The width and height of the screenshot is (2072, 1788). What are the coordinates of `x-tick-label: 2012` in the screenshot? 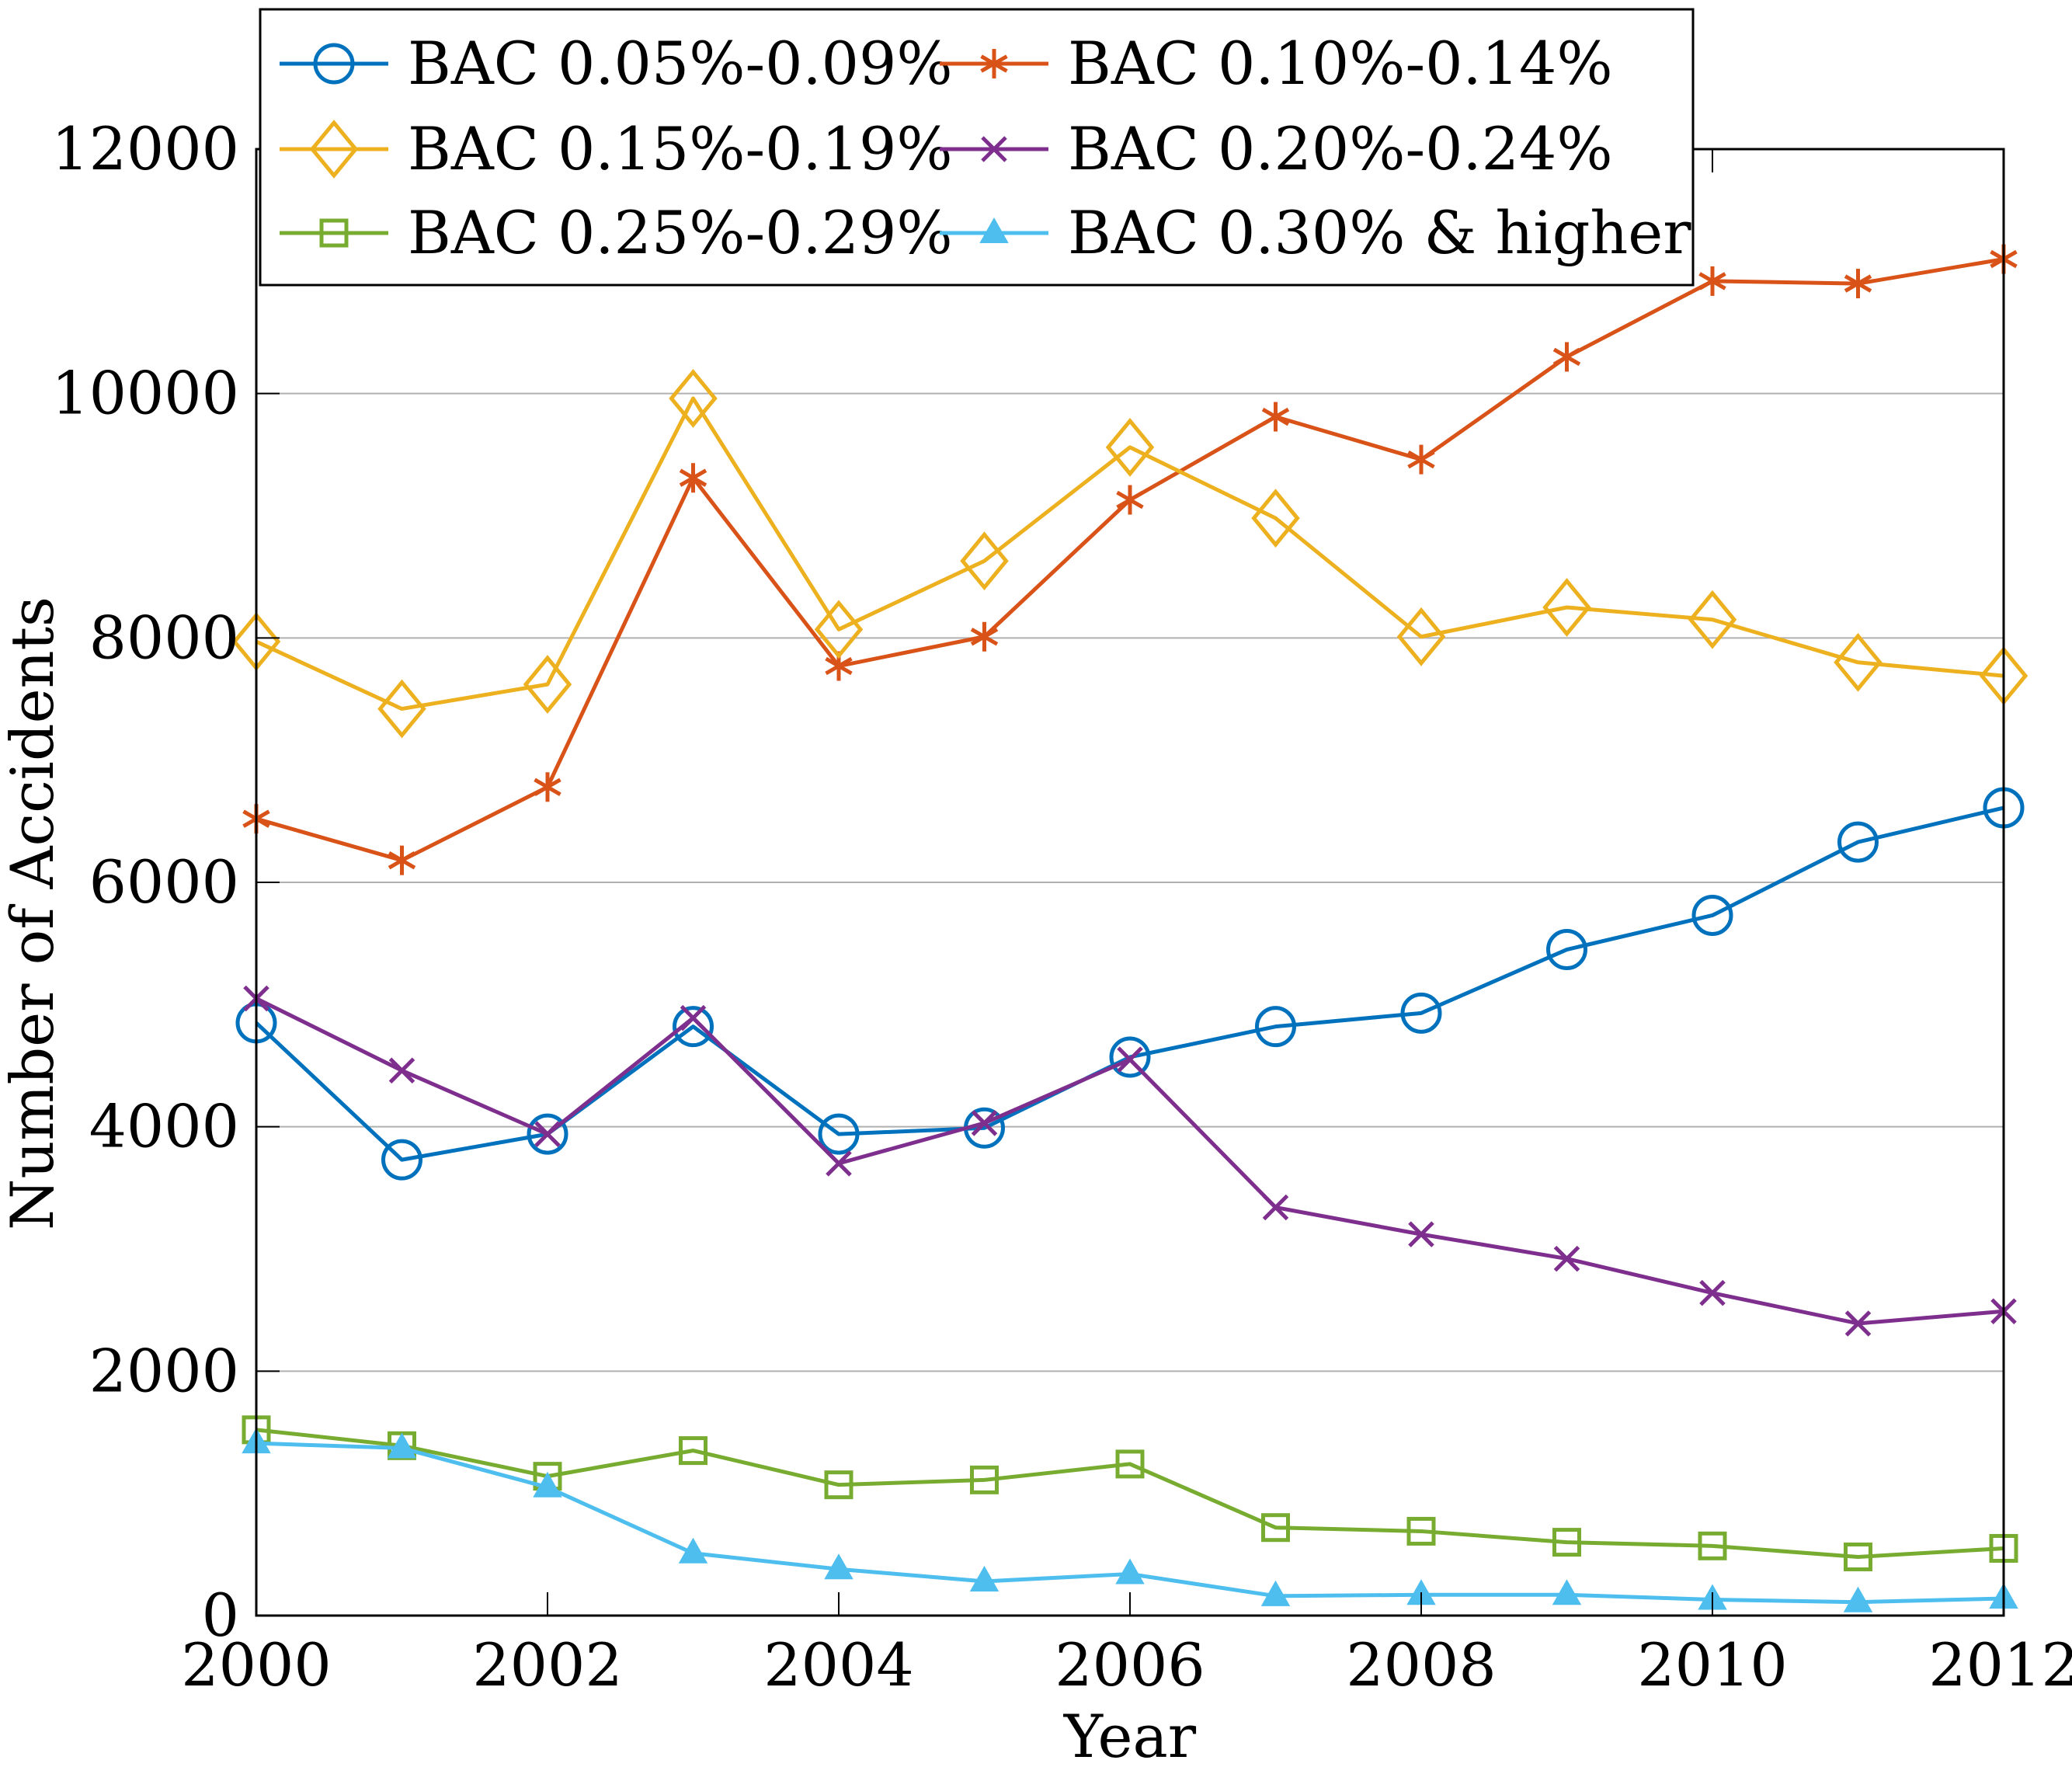 It's located at (2000, 1664).